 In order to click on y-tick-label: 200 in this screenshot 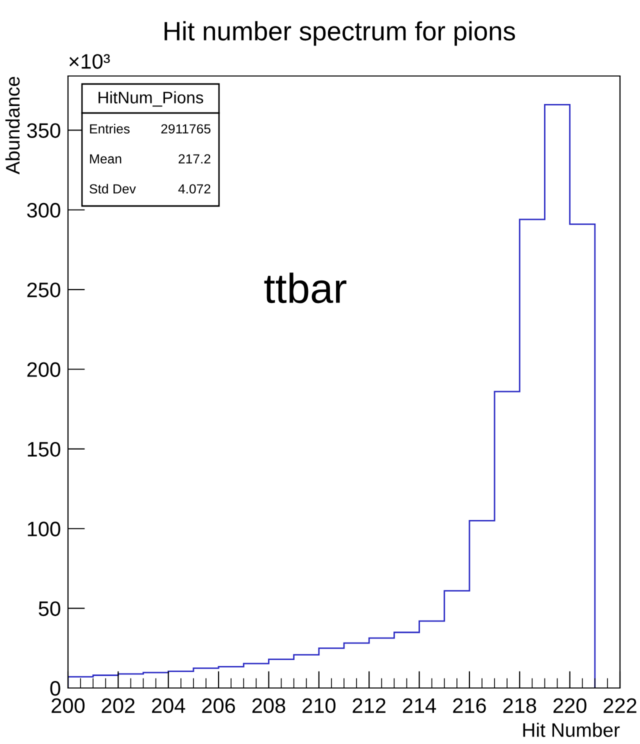, I will do `click(43, 370)`.